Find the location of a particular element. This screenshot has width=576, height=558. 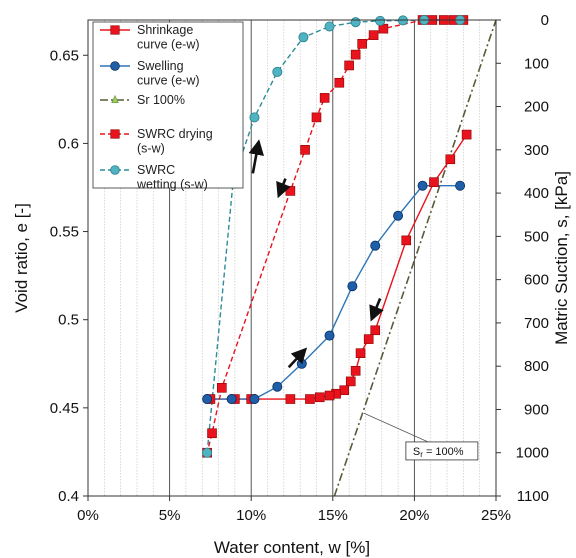

y-right-tick-label: 1000 is located at coordinates (532, 453).